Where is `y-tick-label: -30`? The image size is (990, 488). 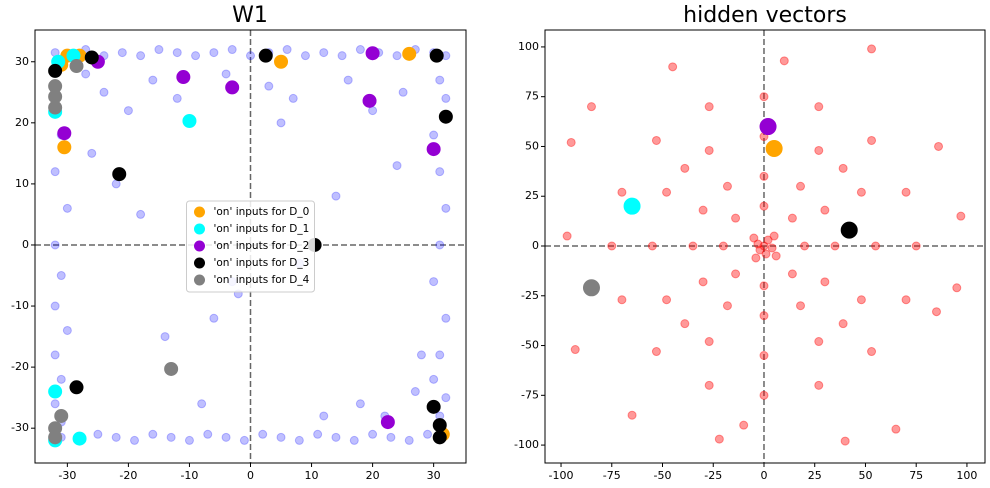
y-tick-label: -30 is located at coordinates (20, 427).